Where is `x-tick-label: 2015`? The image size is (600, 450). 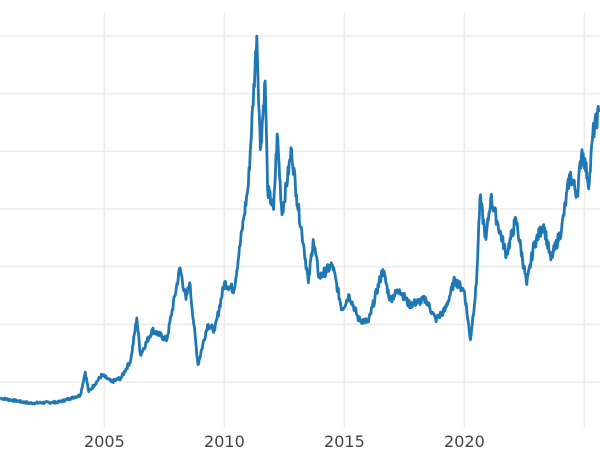
x-tick-label: 2015 is located at coordinates (344, 441).